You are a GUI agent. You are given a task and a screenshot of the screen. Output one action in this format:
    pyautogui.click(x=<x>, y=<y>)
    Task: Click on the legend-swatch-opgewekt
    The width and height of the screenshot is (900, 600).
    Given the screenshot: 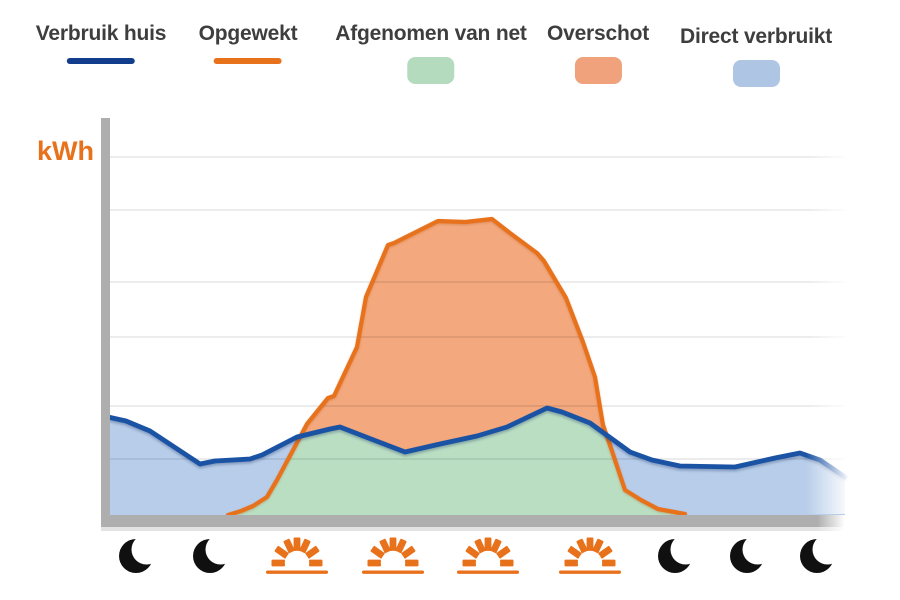 What is the action you would take?
    pyautogui.click(x=247, y=61)
    